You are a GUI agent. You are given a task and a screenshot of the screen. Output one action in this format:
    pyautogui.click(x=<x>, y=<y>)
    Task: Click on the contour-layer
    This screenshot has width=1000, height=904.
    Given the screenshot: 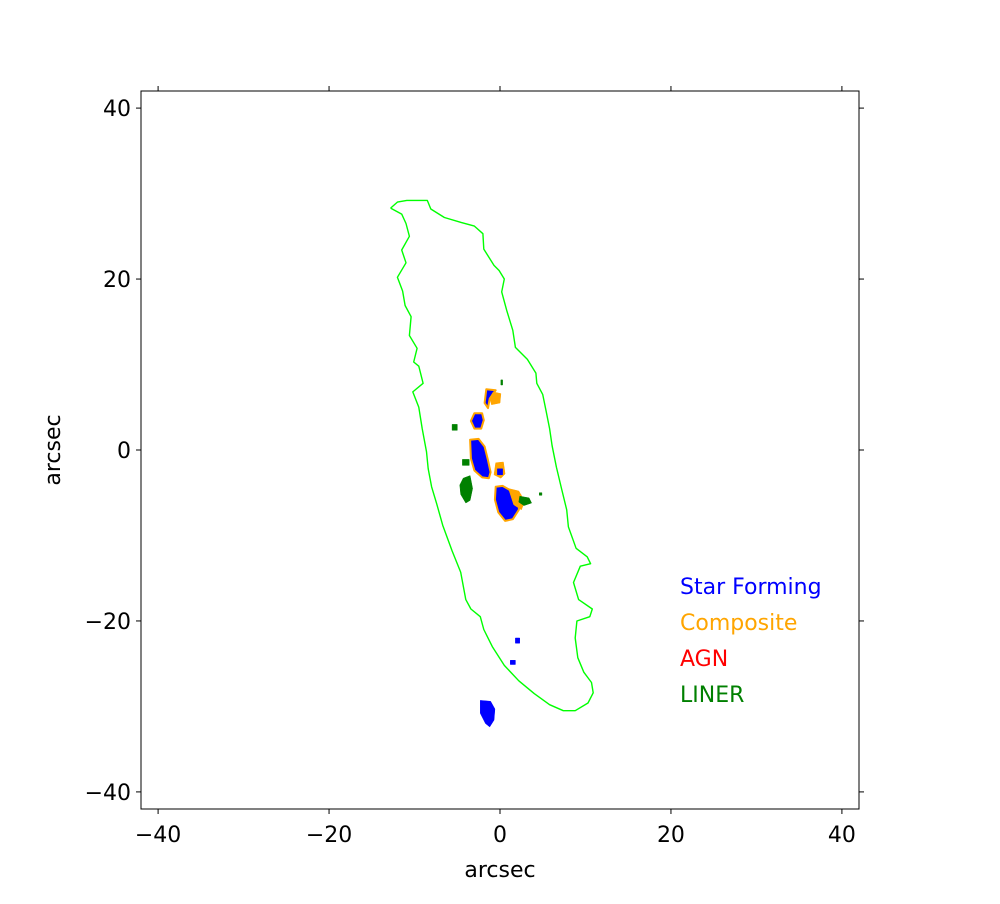 What is the action you would take?
    pyautogui.click(x=492, y=455)
    